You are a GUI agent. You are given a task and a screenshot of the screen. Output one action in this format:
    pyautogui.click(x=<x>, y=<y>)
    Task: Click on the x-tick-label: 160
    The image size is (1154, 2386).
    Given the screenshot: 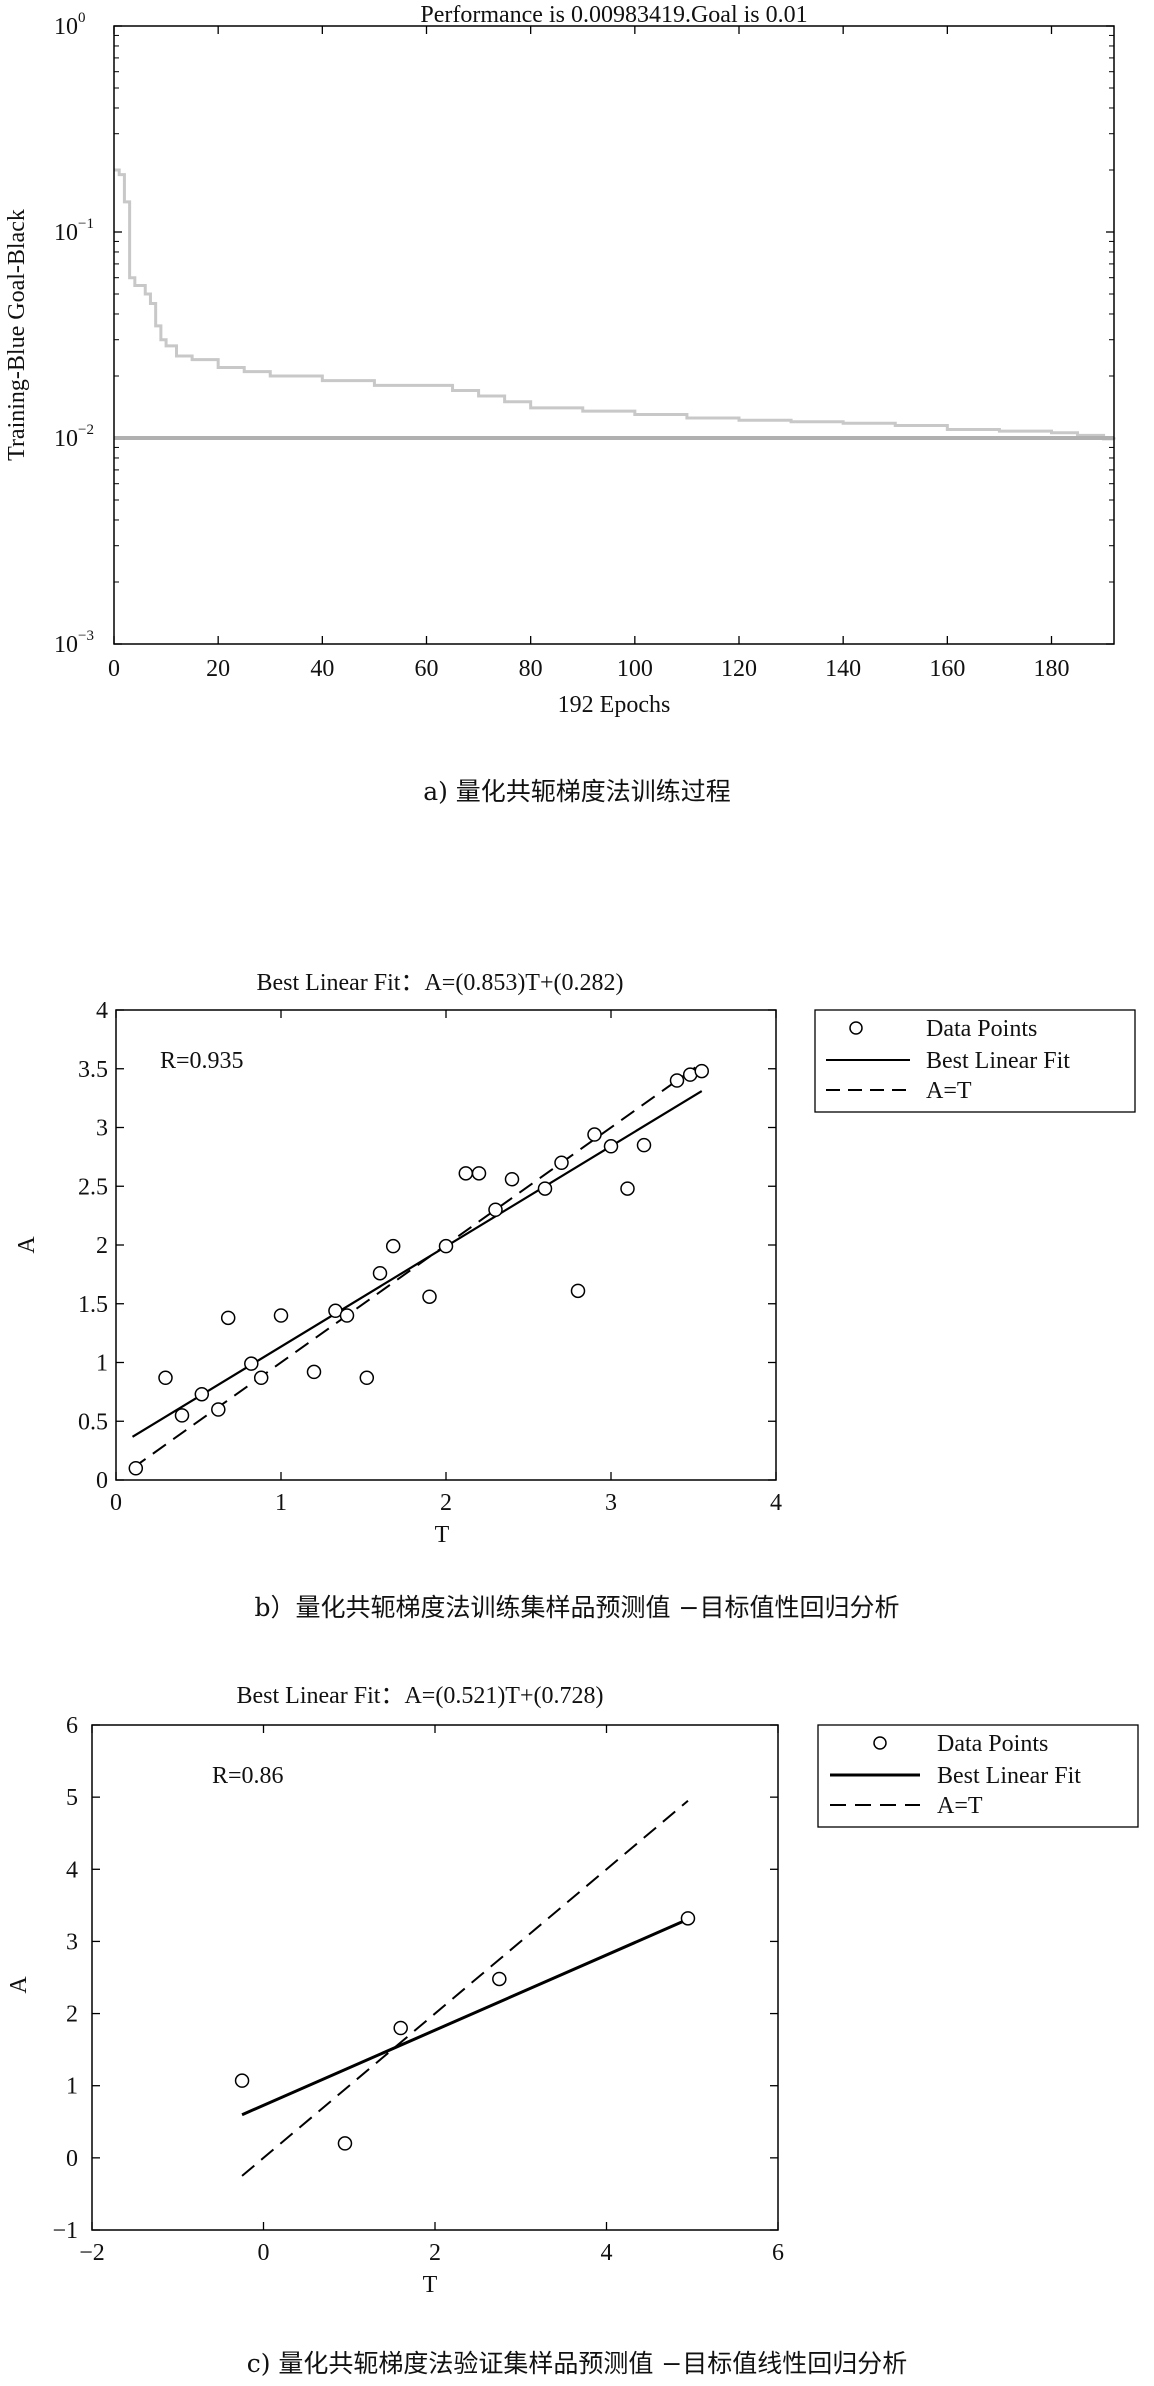 What is the action you would take?
    pyautogui.click(x=947, y=669)
    